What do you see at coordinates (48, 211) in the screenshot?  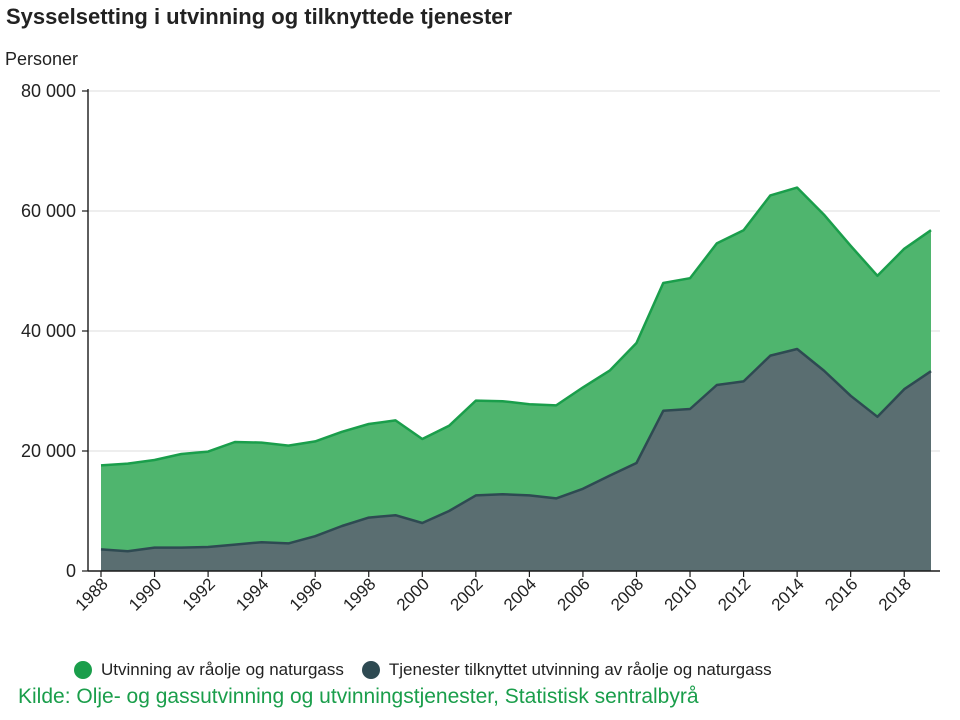 I see `y-tick-label: 60 000` at bounding box center [48, 211].